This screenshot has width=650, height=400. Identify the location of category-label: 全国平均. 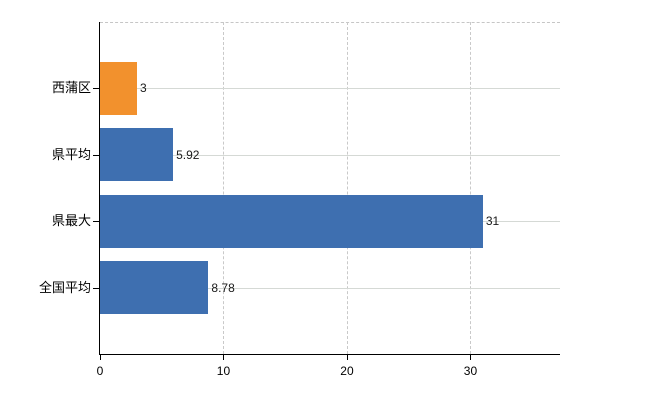
(64, 287).